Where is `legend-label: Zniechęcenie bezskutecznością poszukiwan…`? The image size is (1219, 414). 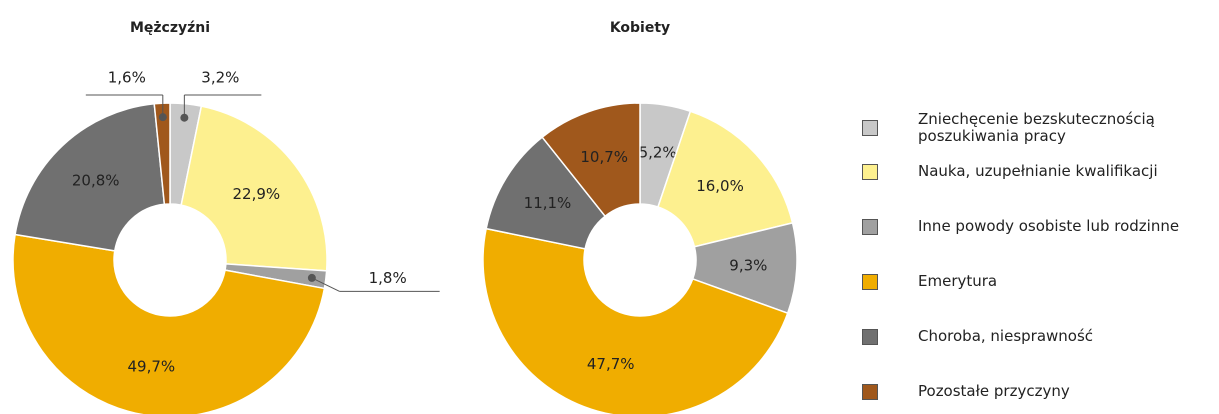
legend-label: Zniechęcenie bezskutecznością poszukiwan… is located at coordinates (1036, 127).